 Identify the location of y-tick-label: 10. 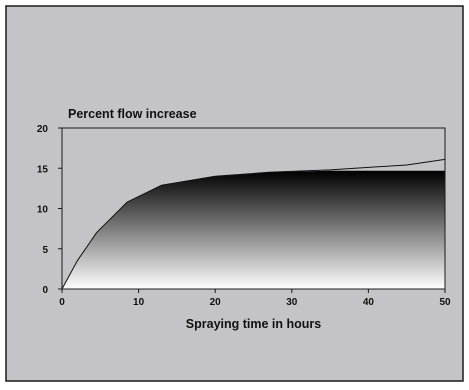
(43, 210).